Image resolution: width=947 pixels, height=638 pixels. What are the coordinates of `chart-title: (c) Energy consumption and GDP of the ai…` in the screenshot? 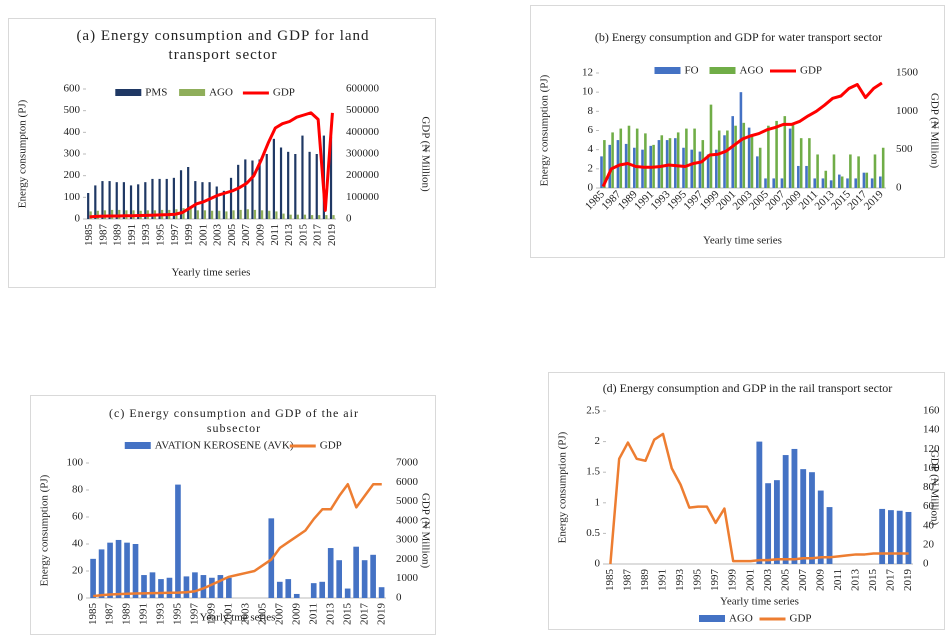 It's located at (234, 420).